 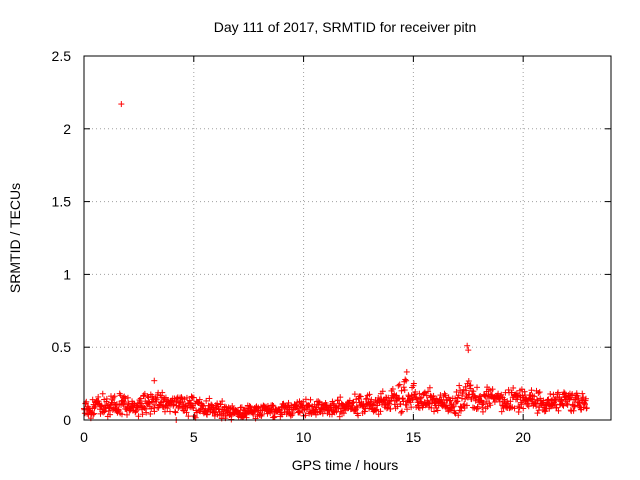 What do you see at coordinates (62, 56) in the screenshot?
I see `y-tick-label: 2.5` at bounding box center [62, 56].